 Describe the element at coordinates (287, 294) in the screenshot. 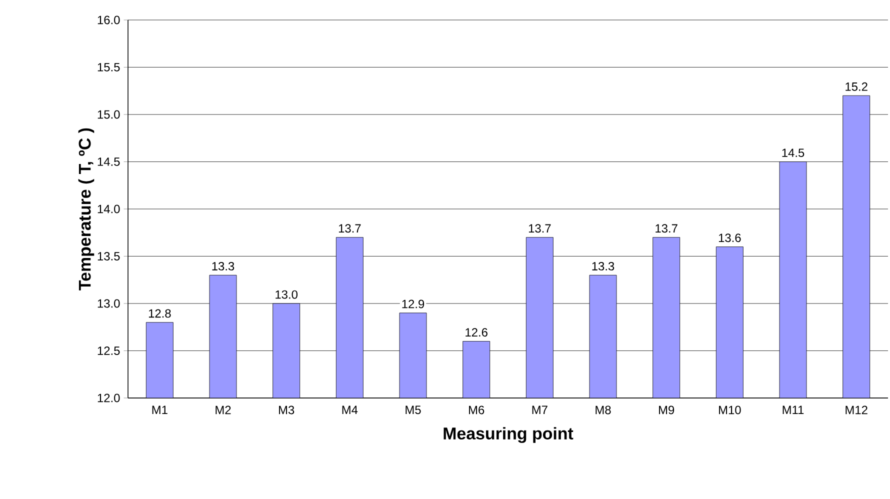

I see `data-label: 13.0` at that location.